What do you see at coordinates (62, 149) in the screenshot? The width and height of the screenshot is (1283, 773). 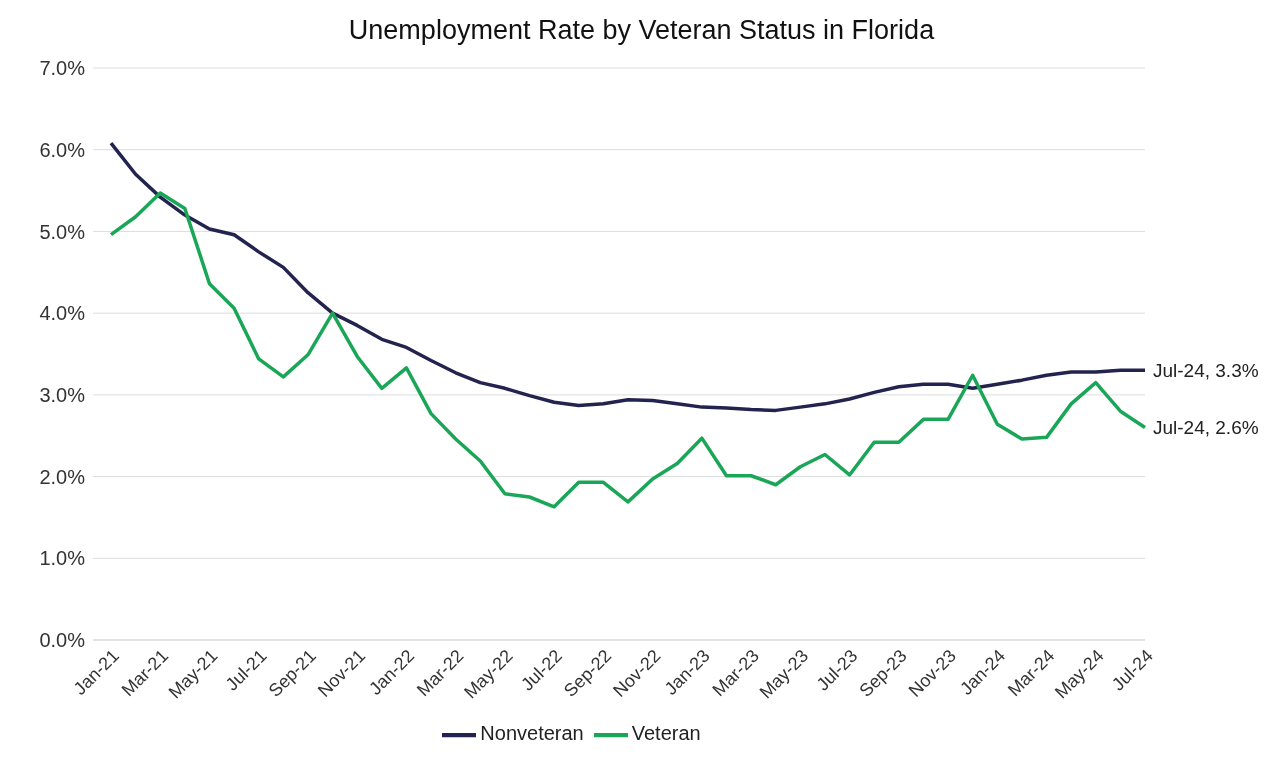 I see `y-tick-label: 6.0%` at bounding box center [62, 149].